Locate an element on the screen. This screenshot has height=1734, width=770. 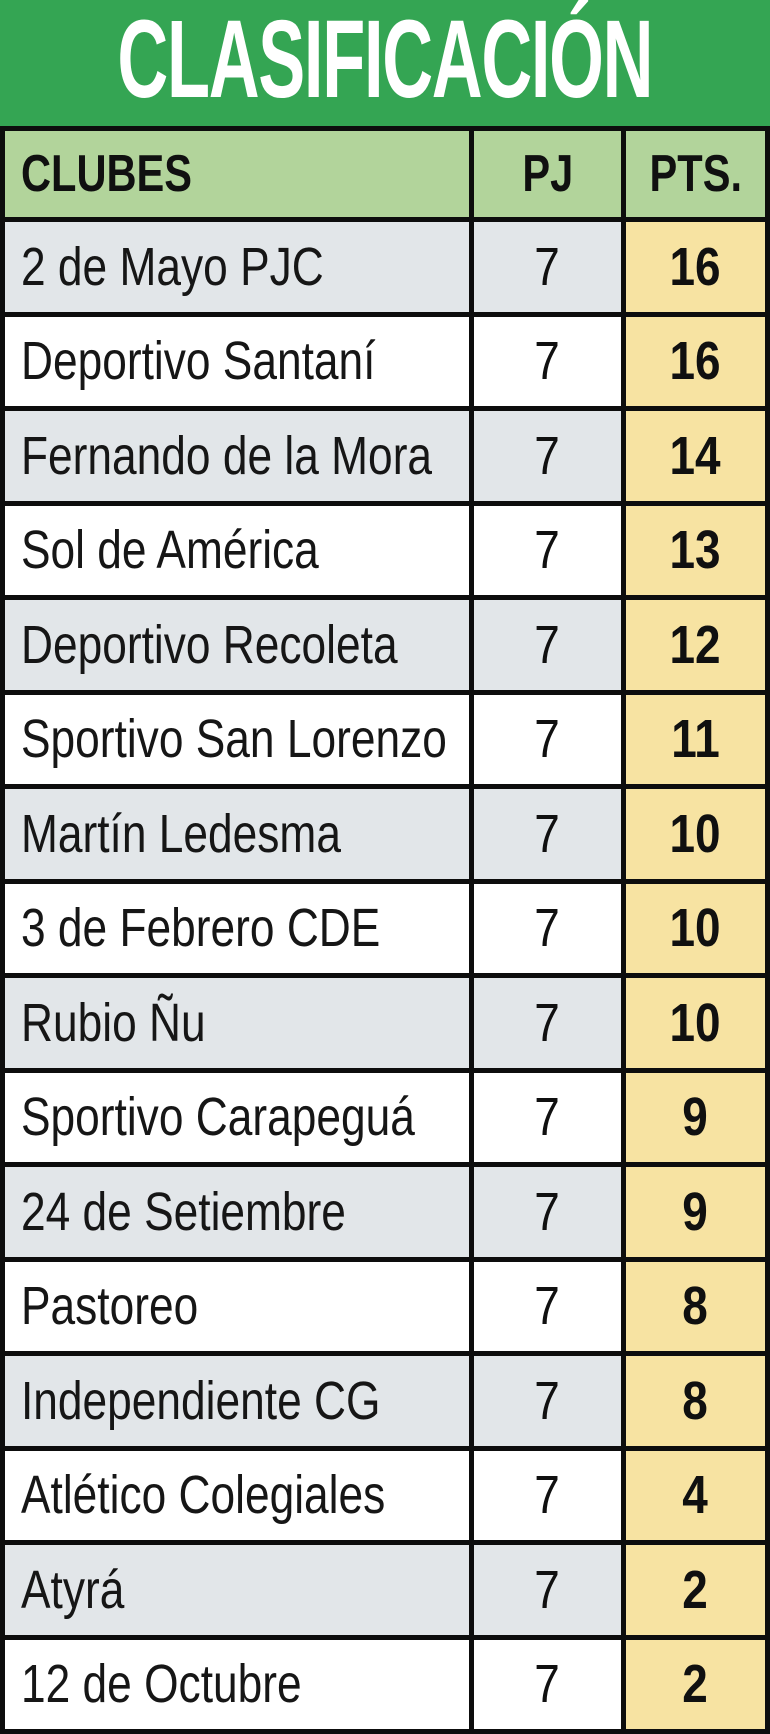
club-name: Rubio Ñu is located at coordinates (113, 1022).